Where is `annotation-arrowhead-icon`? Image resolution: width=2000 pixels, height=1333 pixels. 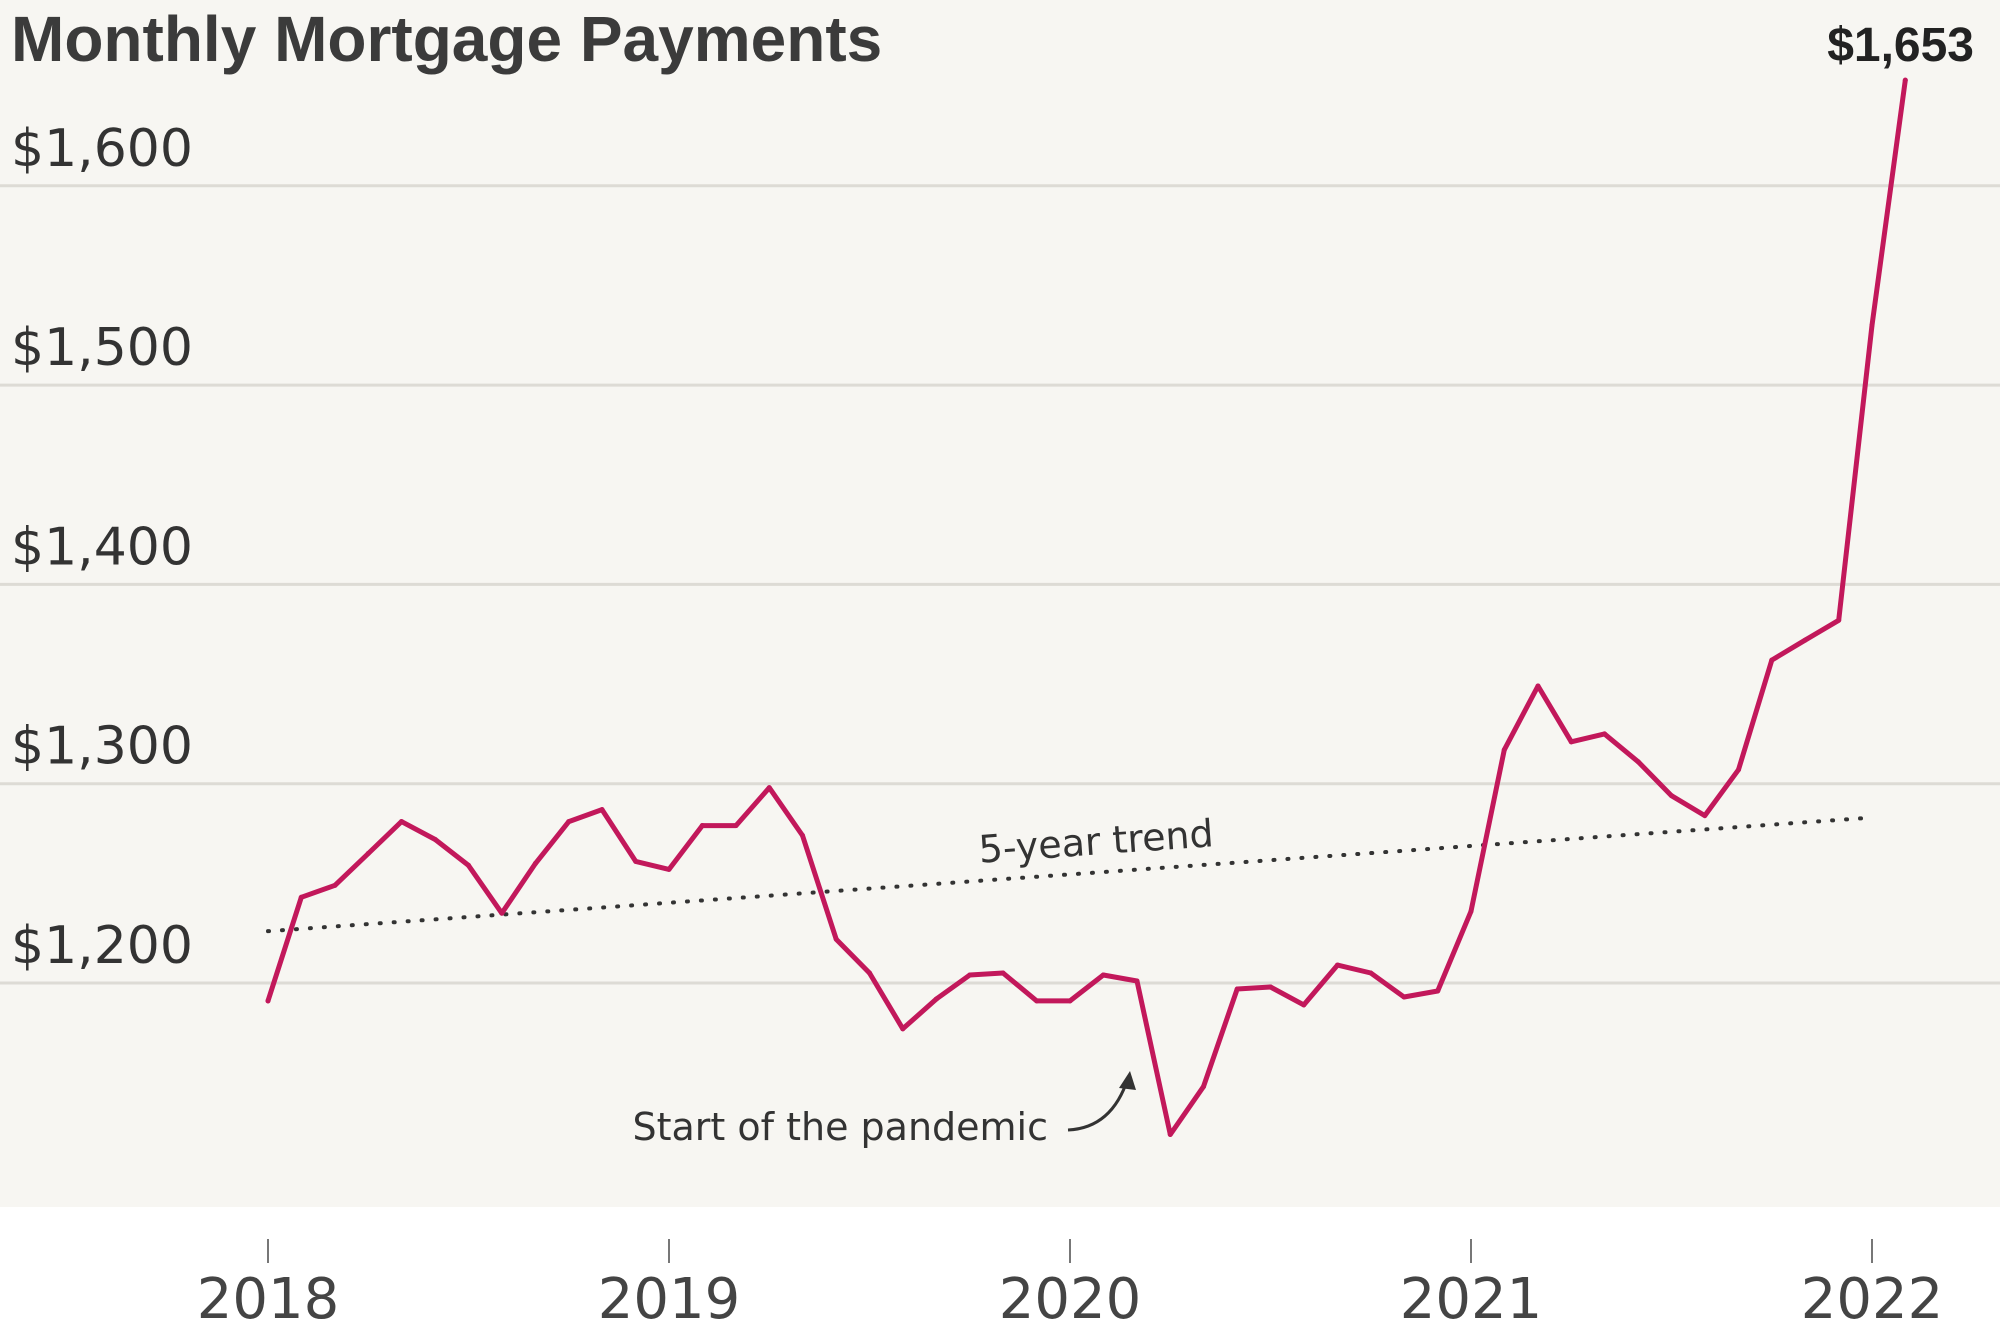 annotation-arrowhead-icon is located at coordinates (1127, 1080).